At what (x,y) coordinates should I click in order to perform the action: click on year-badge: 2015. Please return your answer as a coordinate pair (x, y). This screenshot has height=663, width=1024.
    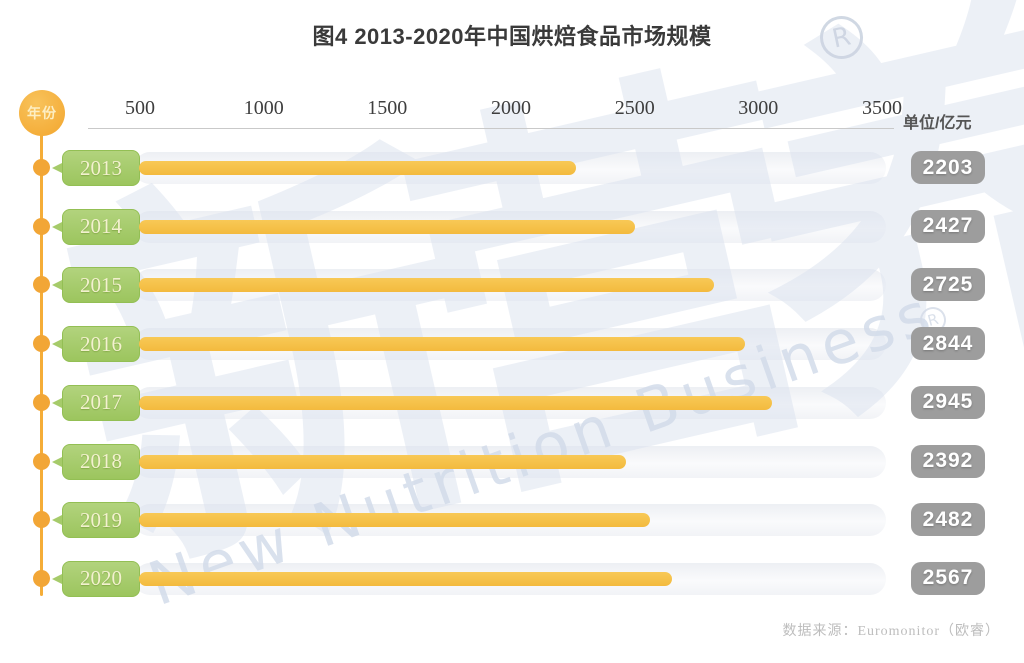
    Looking at the image, I should click on (101, 285).